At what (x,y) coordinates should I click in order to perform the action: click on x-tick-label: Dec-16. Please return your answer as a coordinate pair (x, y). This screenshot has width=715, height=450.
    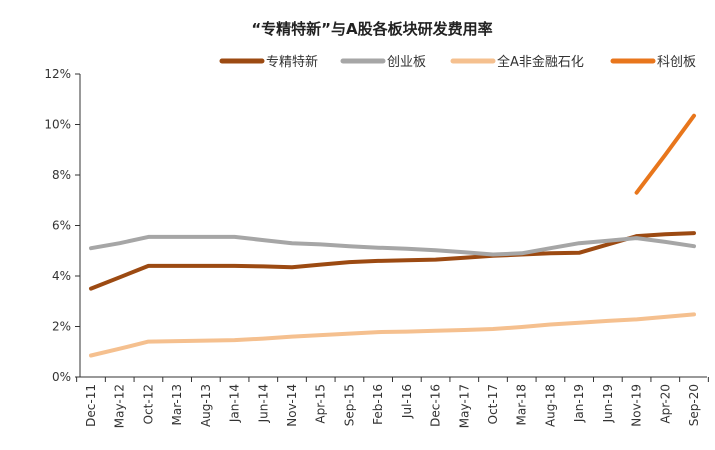
    Looking at the image, I should click on (436, 405).